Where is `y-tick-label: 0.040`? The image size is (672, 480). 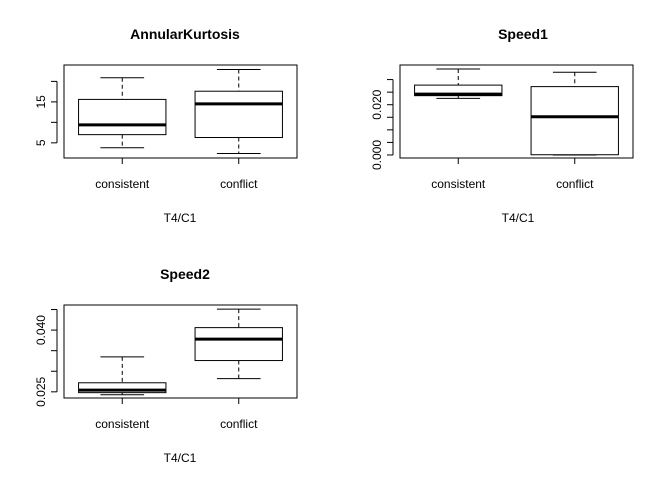 y-tick-label: 0.040 is located at coordinates (41, 330).